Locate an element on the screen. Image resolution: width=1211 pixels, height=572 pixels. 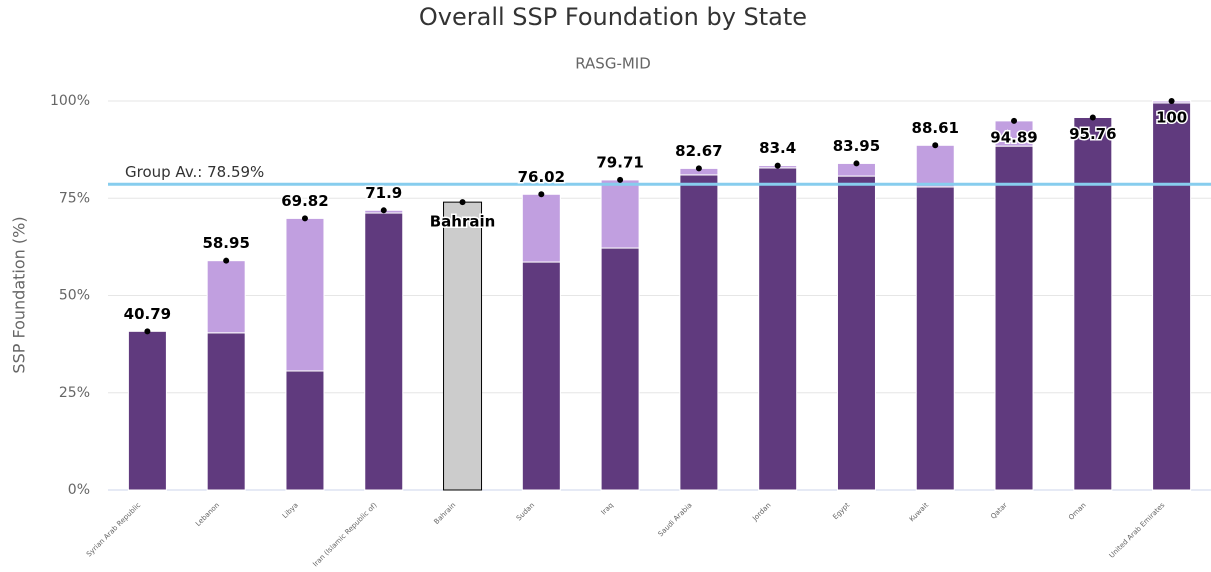
x-tick-label: Libya is located at coordinates (290, 510).